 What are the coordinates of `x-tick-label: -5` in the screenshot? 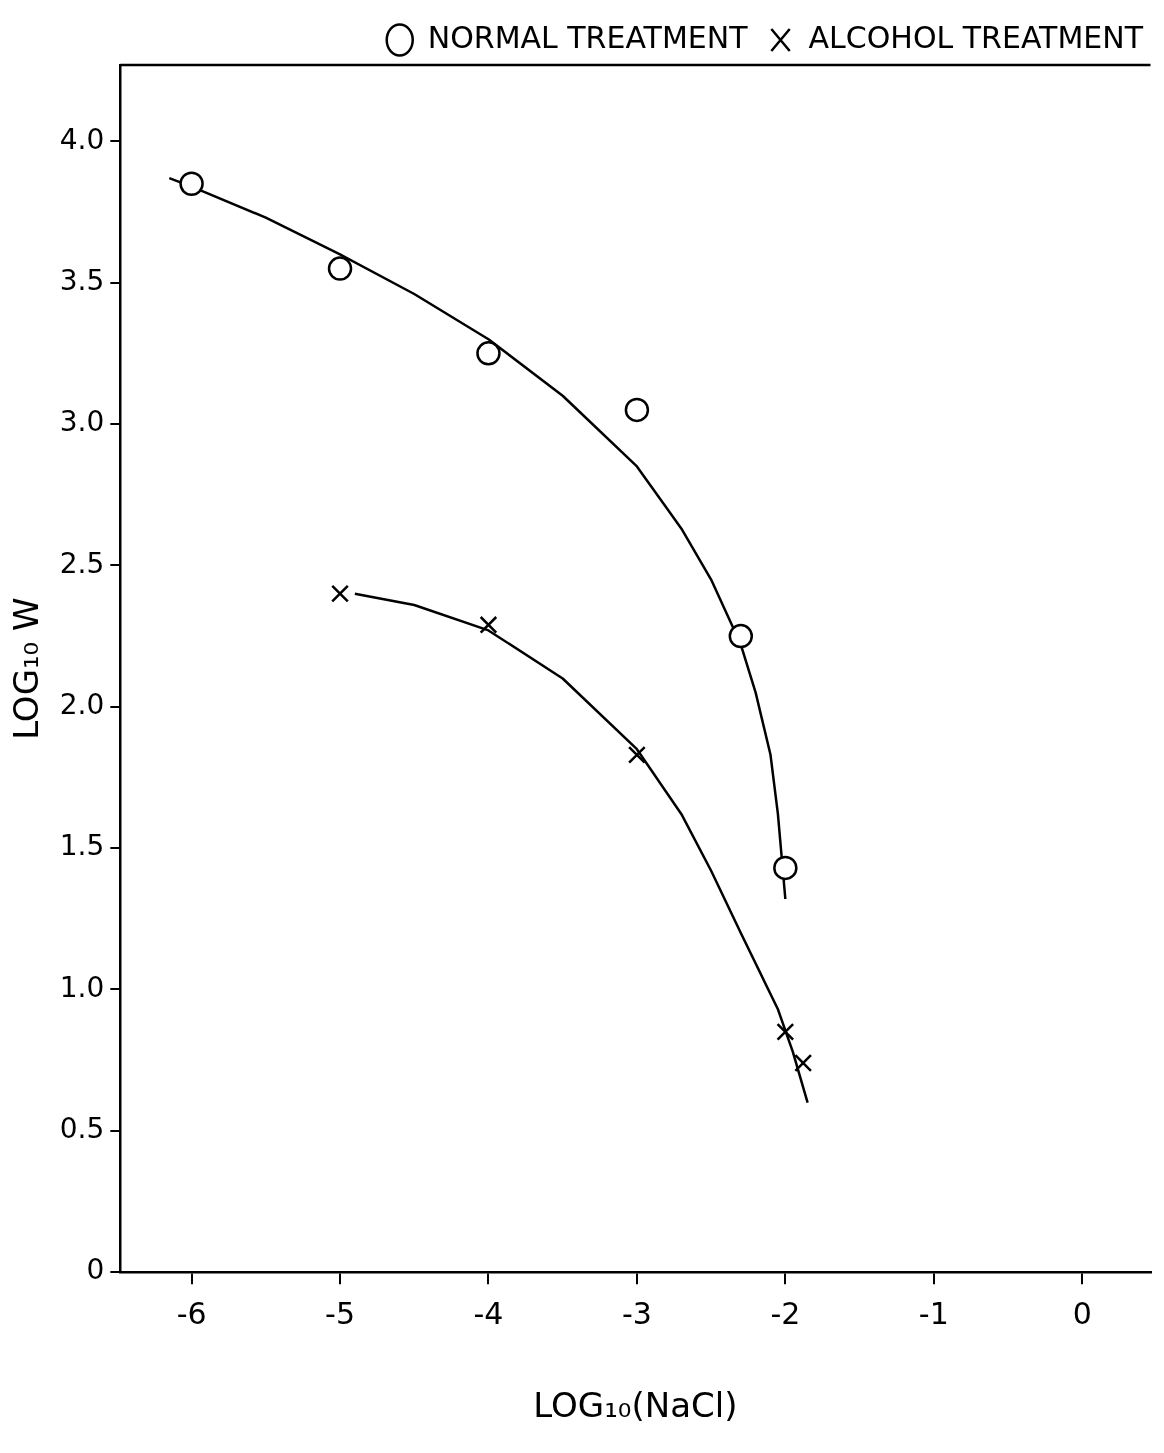 It's located at (340, 1313).